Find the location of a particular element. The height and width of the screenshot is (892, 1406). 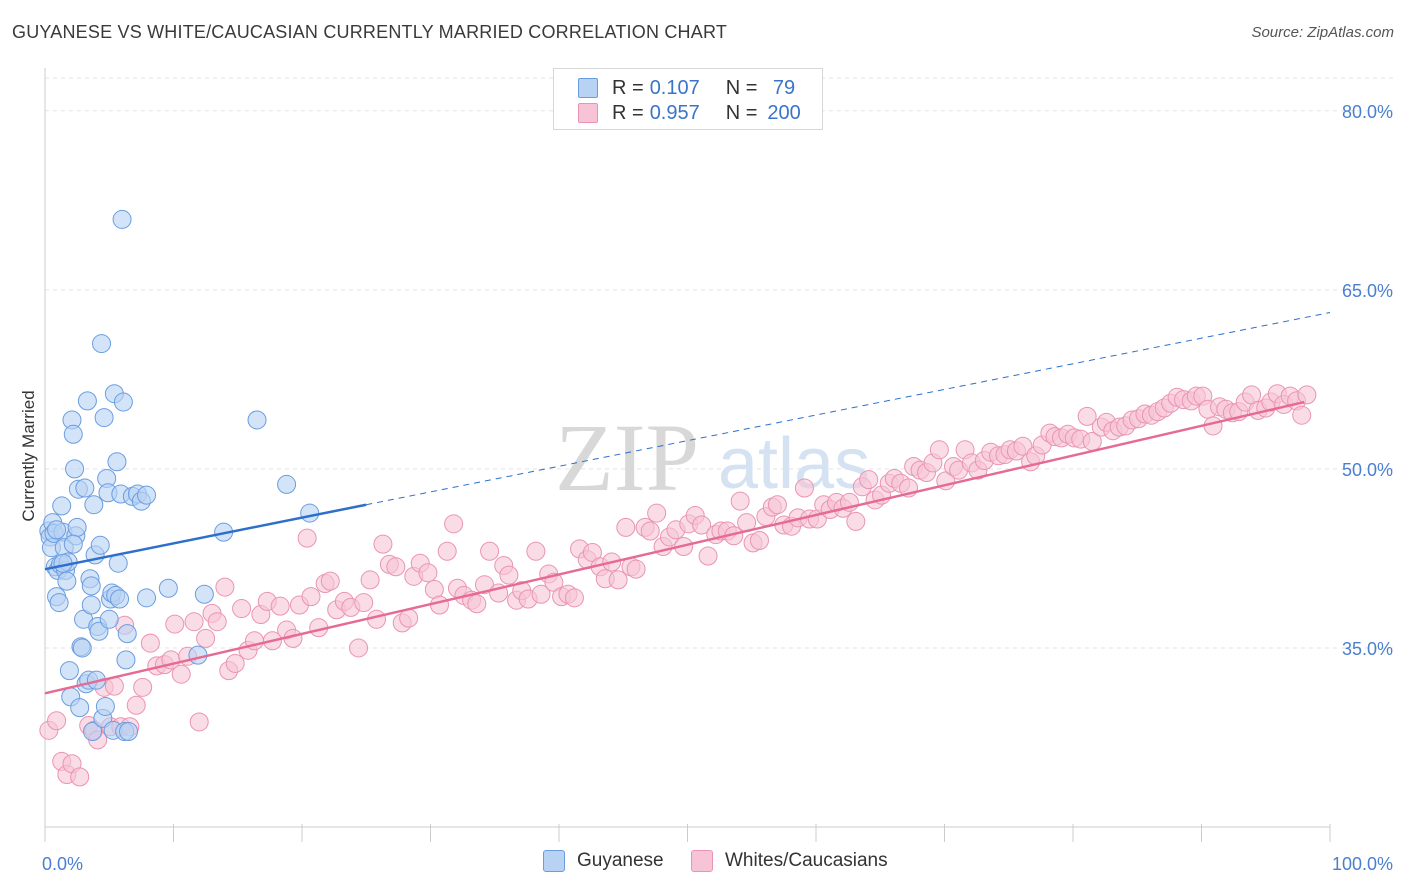

x-tick-label: 100.0% is located at coordinates (1362, 864).